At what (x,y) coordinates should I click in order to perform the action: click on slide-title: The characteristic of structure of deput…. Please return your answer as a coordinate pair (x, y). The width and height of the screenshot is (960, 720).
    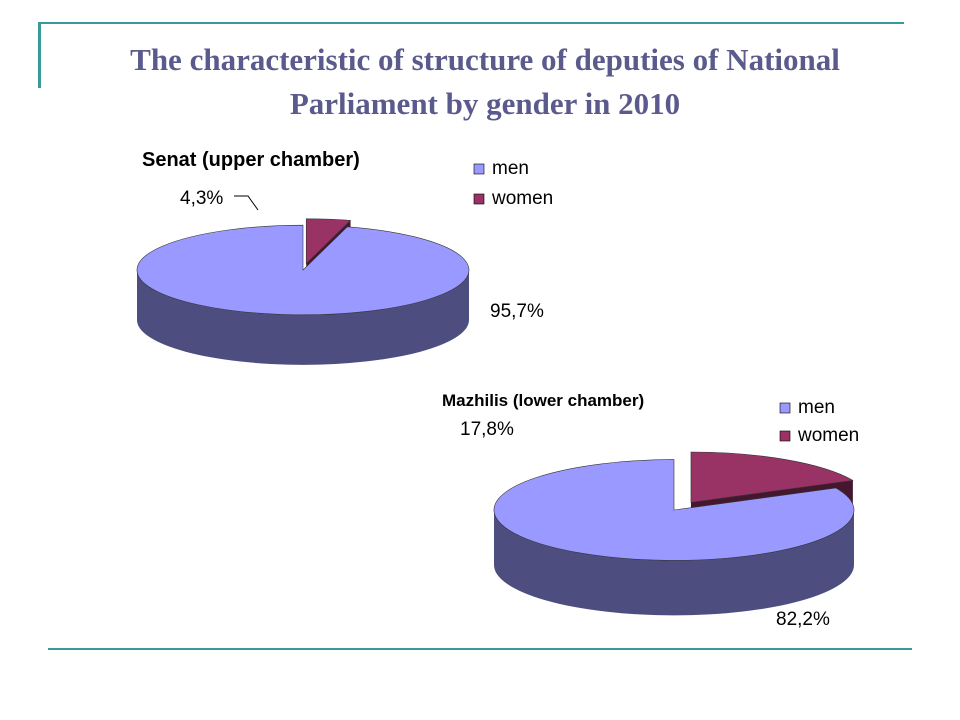
    Looking at the image, I should click on (485, 81).